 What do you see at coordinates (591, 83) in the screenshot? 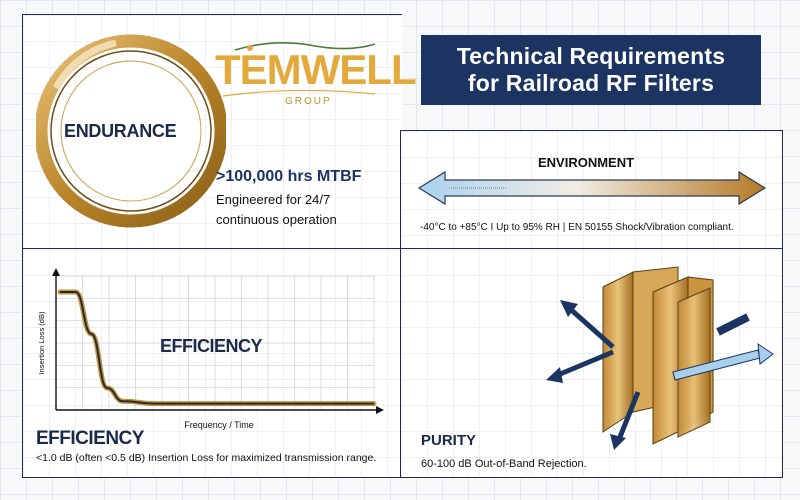
I see `header-title-line2: for Railroad RF Filters` at bounding box center [591, 83].